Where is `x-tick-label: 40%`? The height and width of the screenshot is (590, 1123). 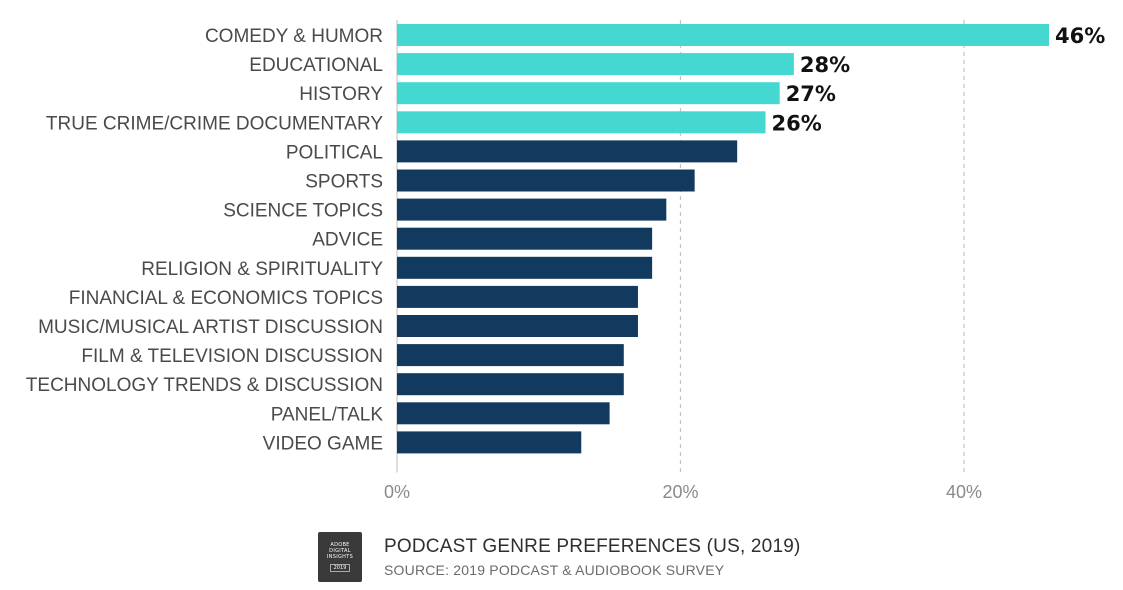 x-tick-label: 40% is located at coordinates (964, 492).